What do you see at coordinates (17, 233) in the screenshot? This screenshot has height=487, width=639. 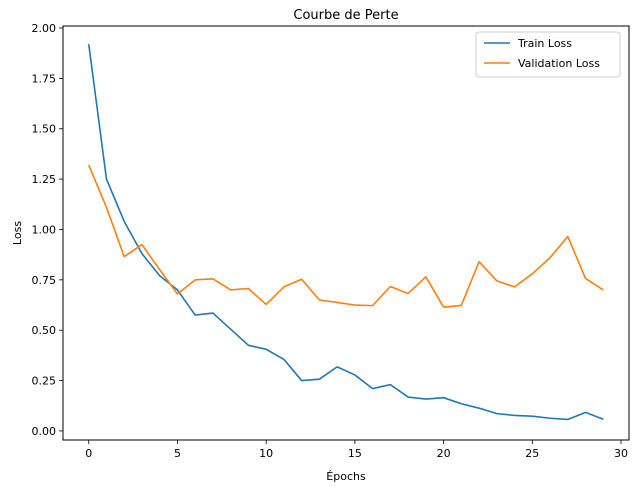 I see `y-axis-label: Loss` at bounding box center [17, 233].